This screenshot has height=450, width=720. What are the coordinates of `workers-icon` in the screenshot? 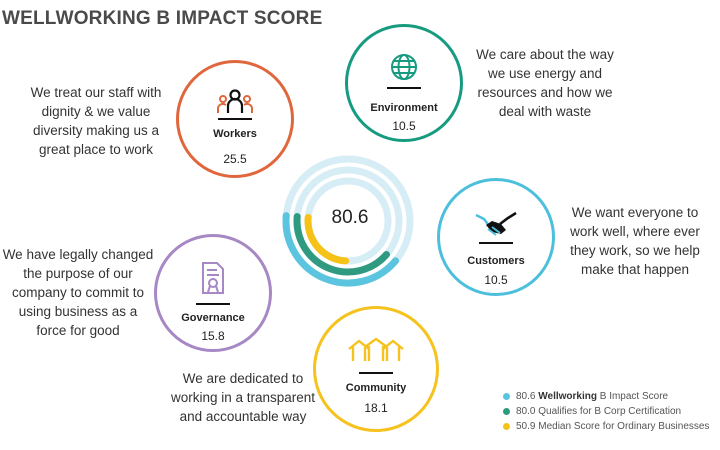 It's located at (235, 104).